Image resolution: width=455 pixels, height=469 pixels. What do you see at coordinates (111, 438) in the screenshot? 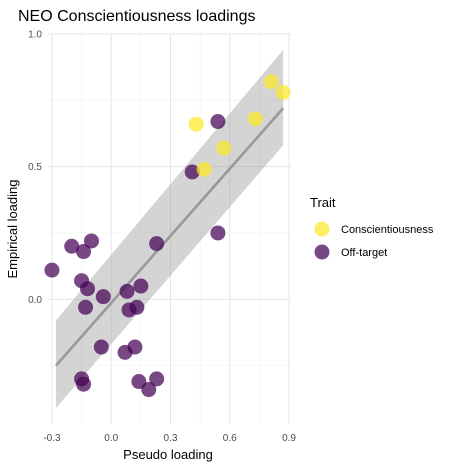
I see `x-tick-label: 0.0` at bounding box center [111, 438].